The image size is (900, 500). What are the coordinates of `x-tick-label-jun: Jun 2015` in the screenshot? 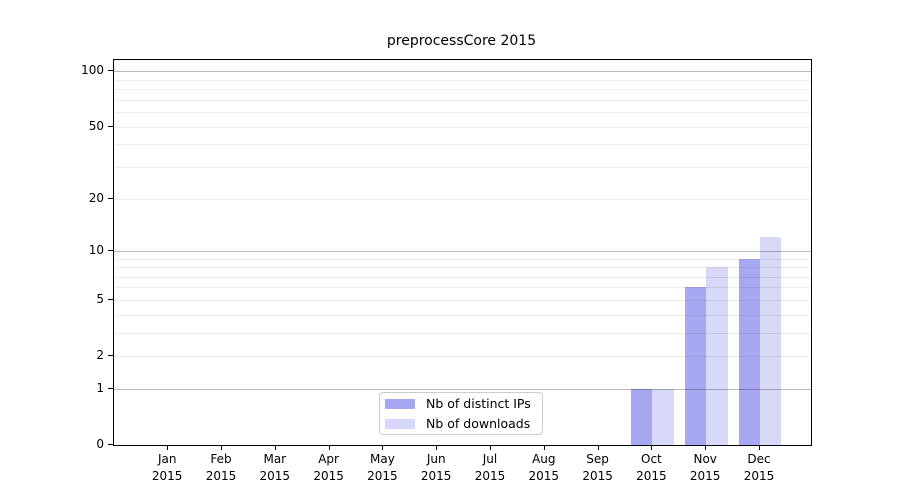 It's located at (436, 467).